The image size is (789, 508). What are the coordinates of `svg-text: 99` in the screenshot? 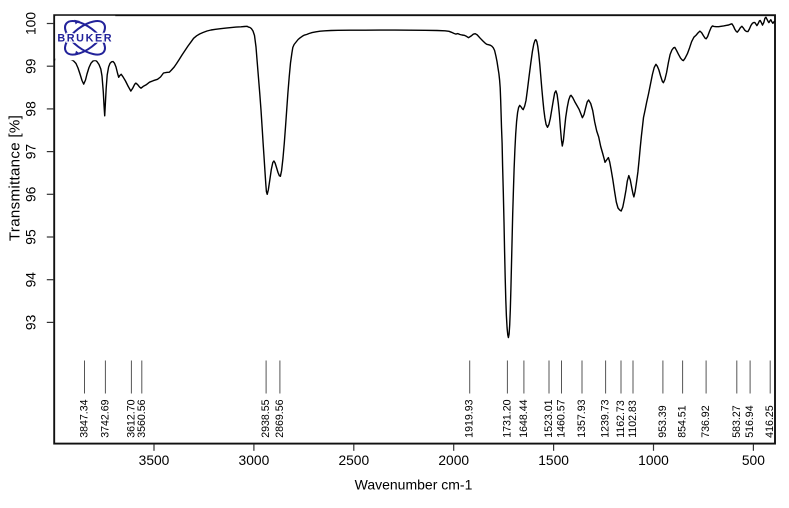 It's located at (31, 66).